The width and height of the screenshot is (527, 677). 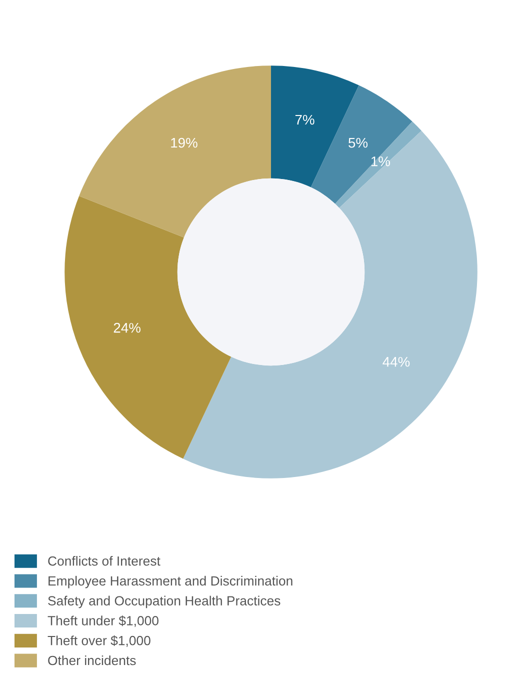 I want to click on legend-label: Safety and Occupation Health Practices, so click(x=164, y=602).